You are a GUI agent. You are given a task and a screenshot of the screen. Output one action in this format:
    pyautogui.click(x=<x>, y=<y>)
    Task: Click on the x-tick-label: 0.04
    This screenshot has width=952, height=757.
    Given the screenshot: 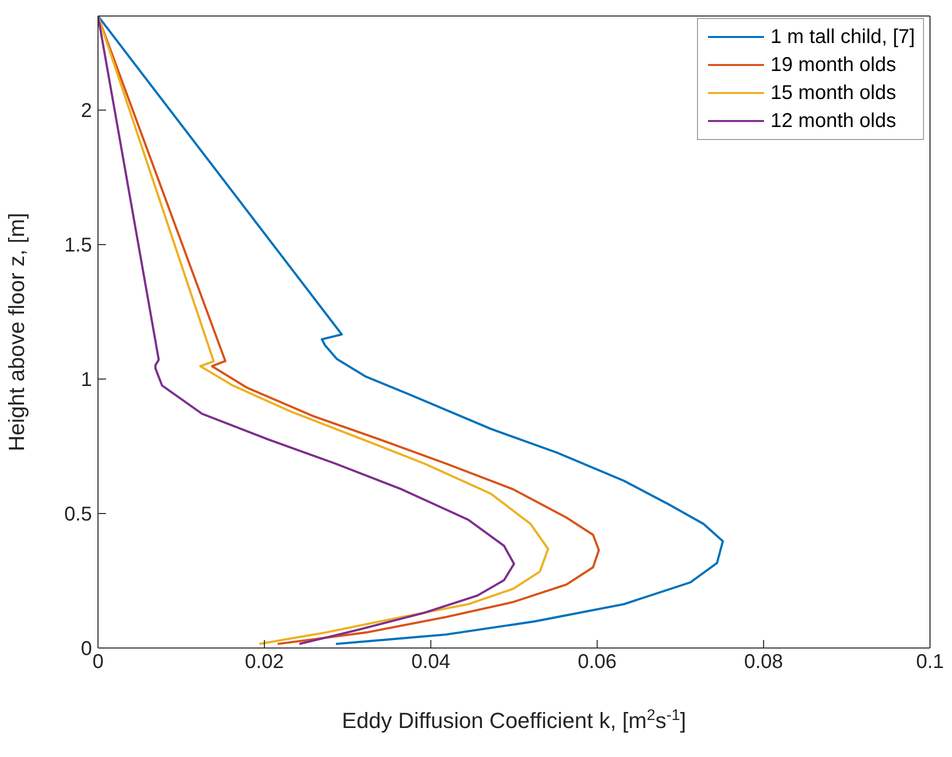 What is the action you would take?
    pyautogui.click(x=430, y=662)
    